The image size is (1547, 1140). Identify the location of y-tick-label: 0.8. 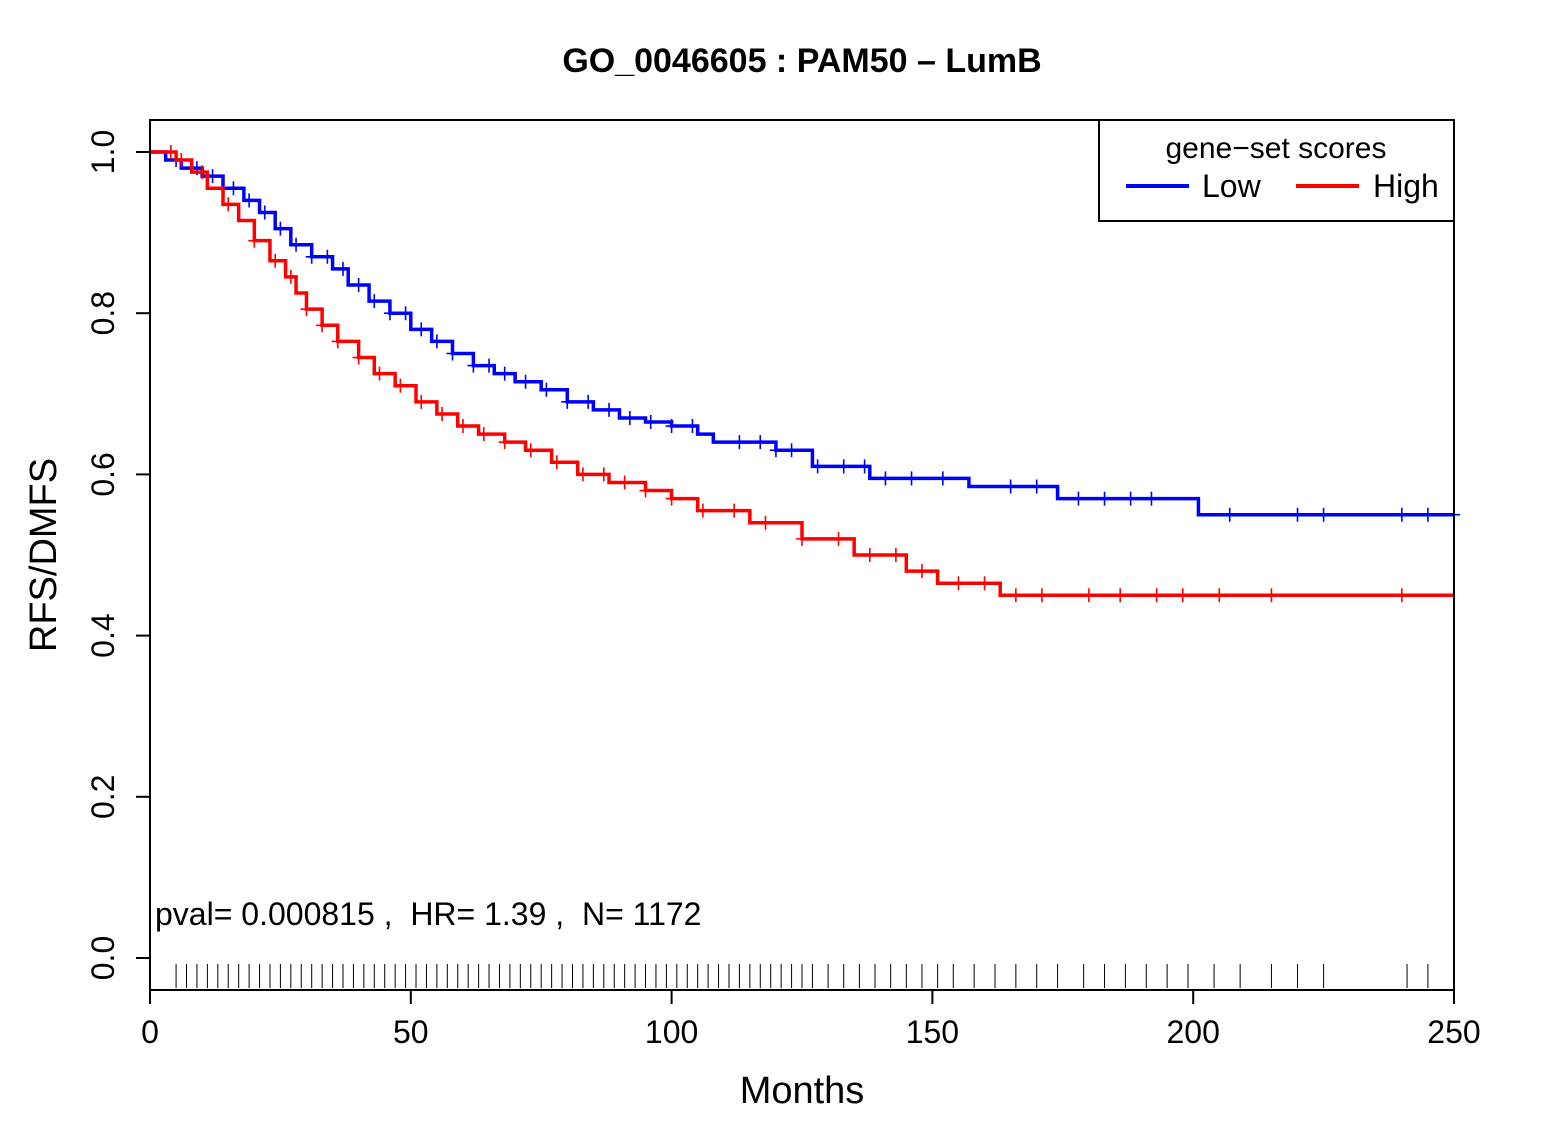
(103, 313).